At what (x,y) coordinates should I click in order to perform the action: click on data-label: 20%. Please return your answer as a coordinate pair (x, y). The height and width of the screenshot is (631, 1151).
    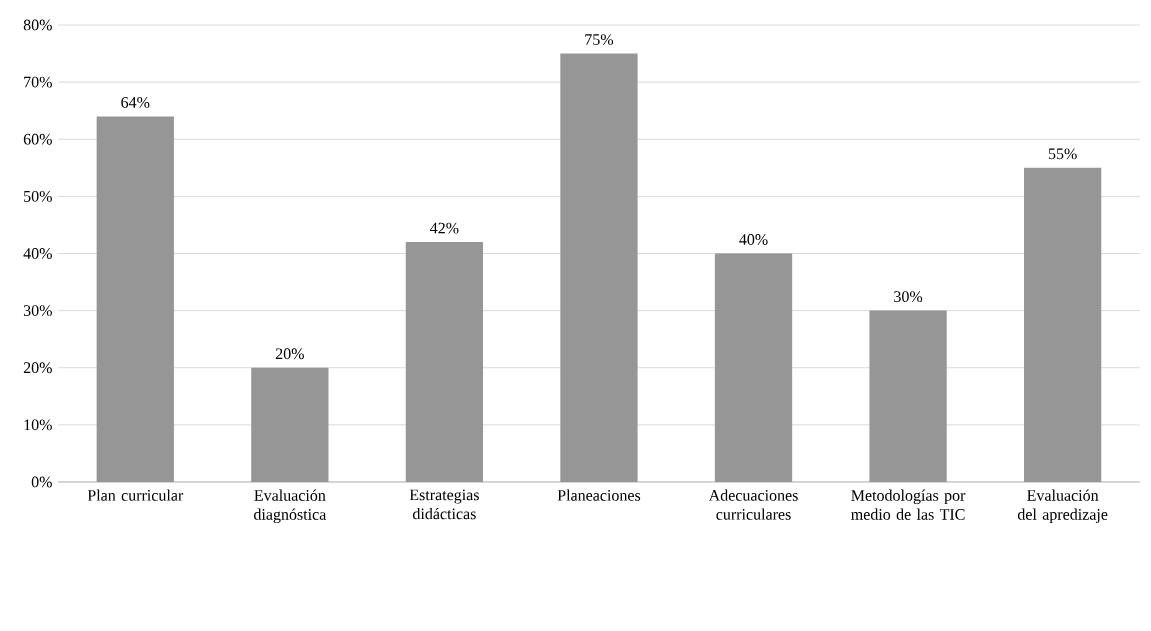
    Looking at the image, I should click on (289, 354).